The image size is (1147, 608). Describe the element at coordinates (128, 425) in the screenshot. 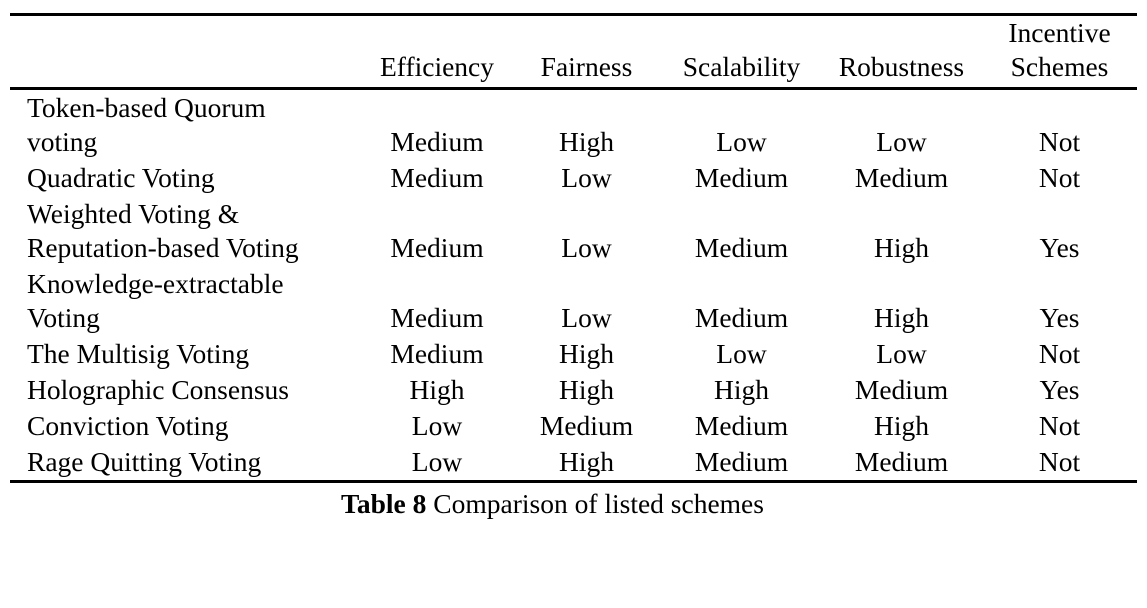

I see `row-label: Conviction Voting` at that location.